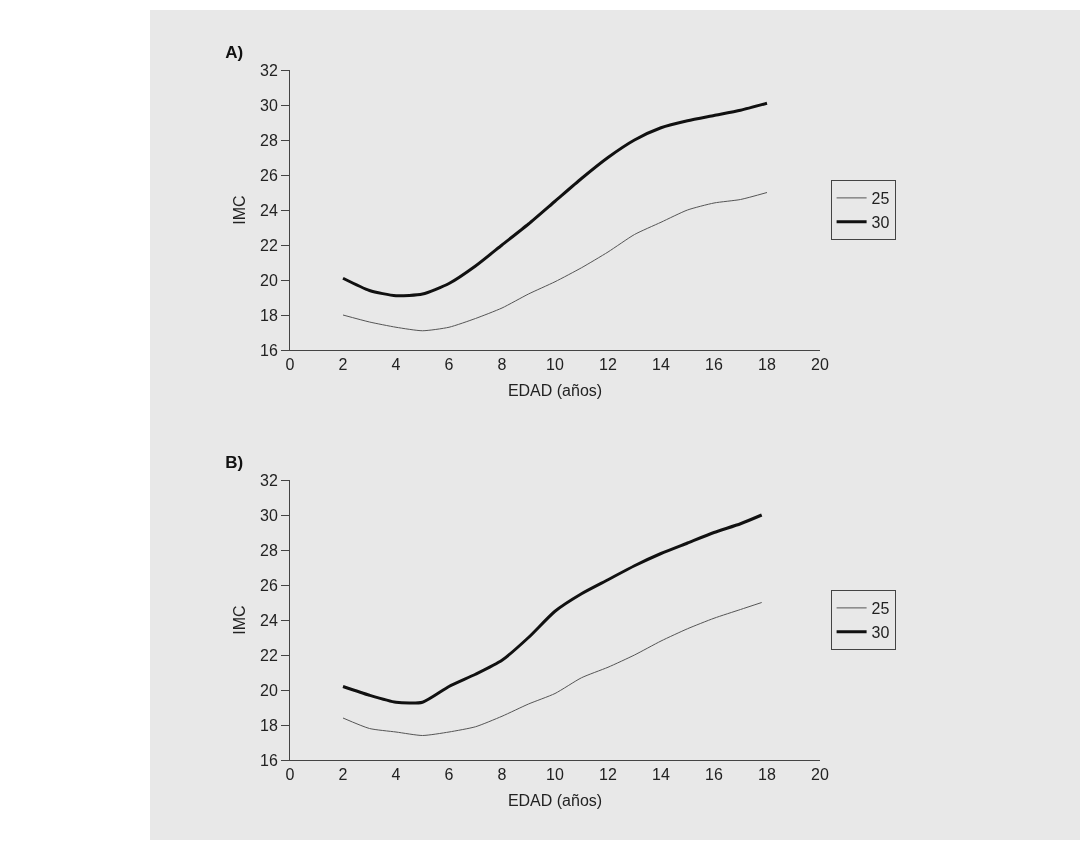 The height and width of the screenshot is (845, 1084). I want to click on chart-title: B), so click(234, 462).